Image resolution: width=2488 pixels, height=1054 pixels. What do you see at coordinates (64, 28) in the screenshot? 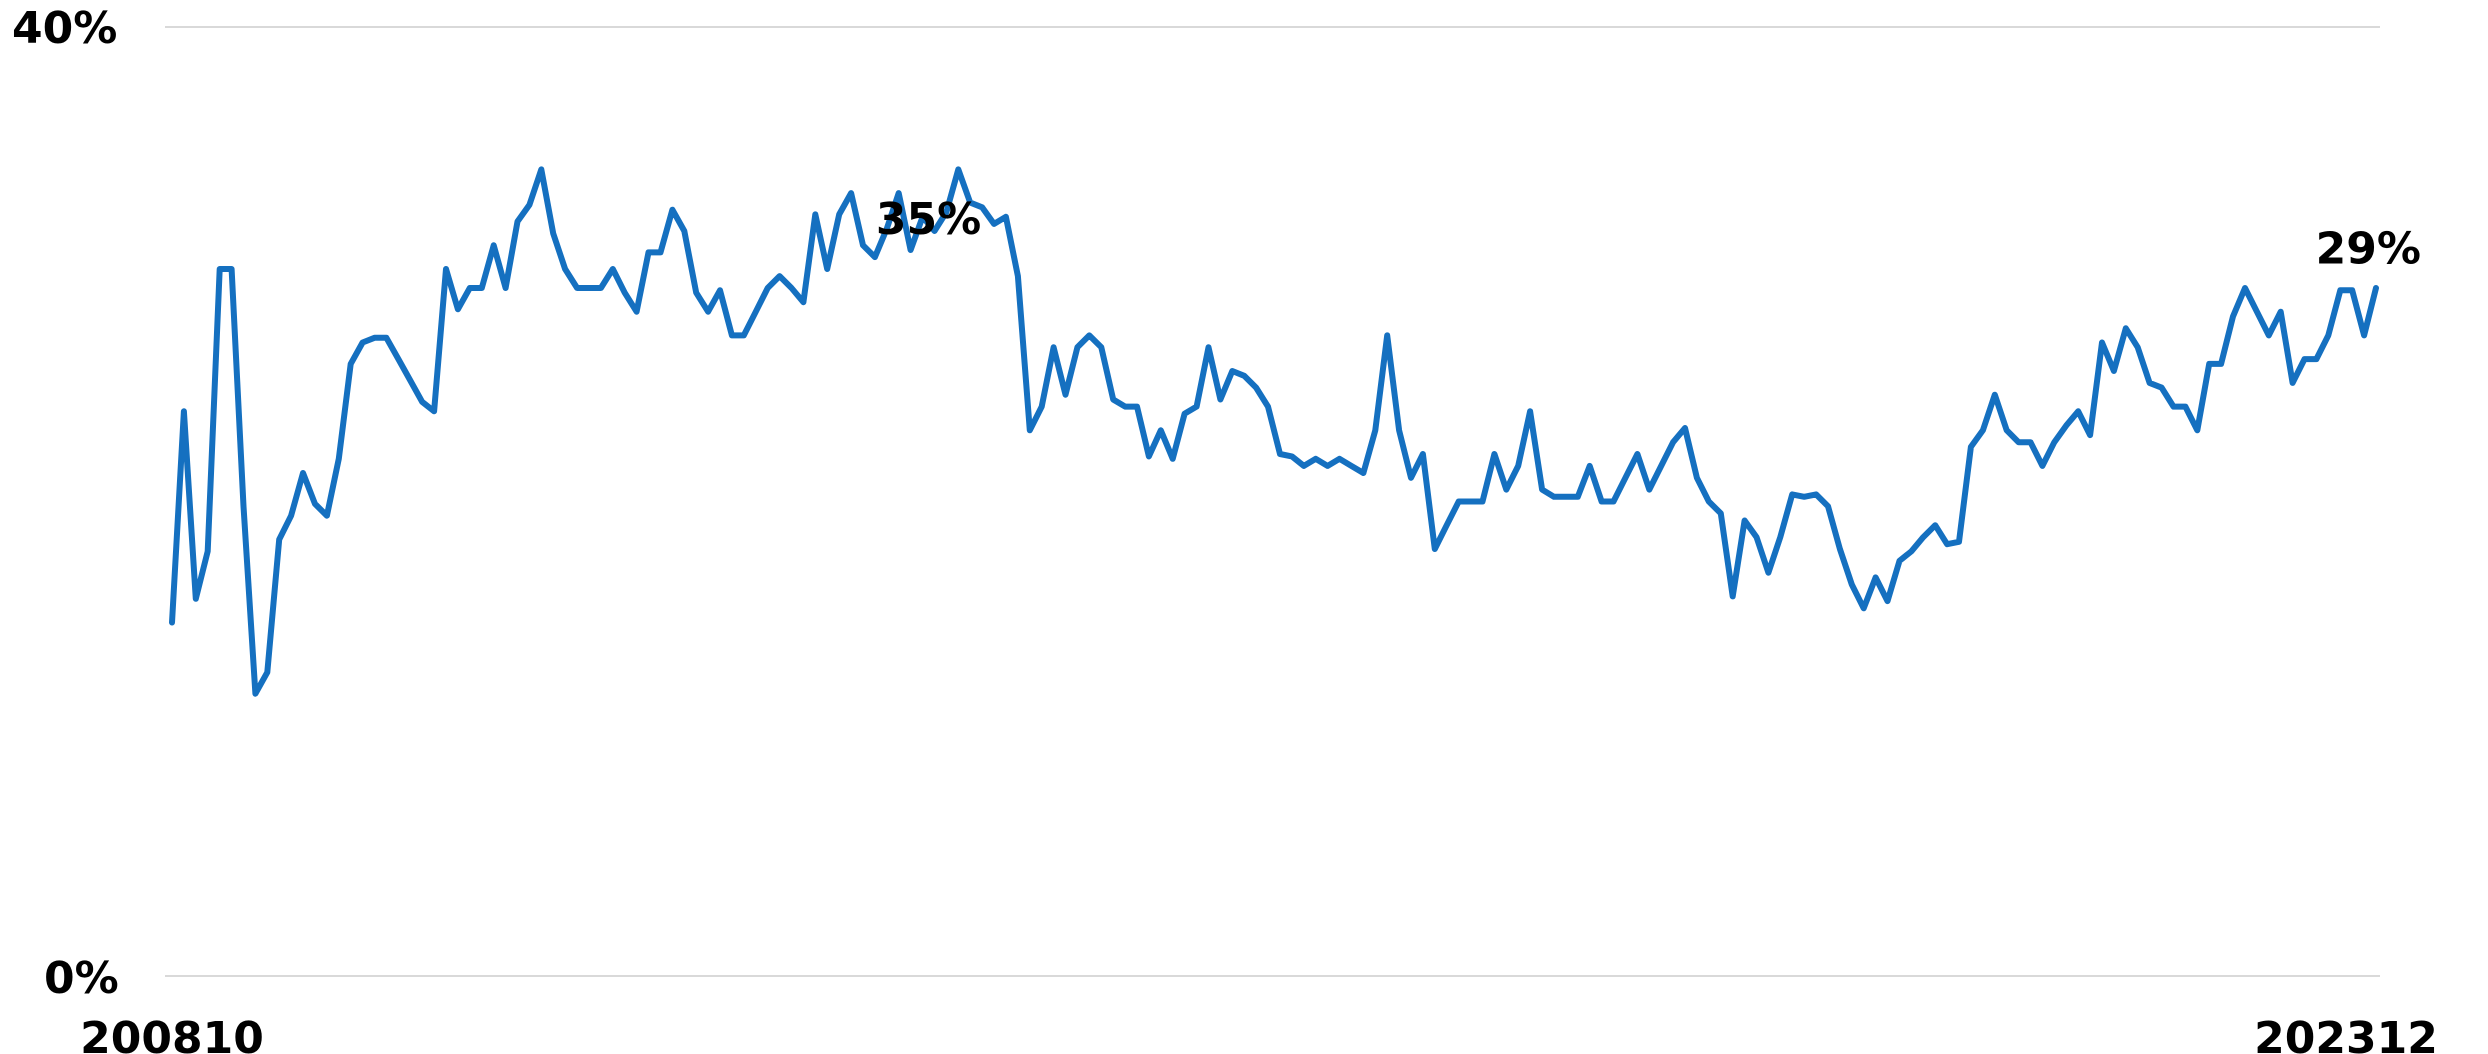
I see `y-tick-label-40: 40%` at bounding box center [64, 28].